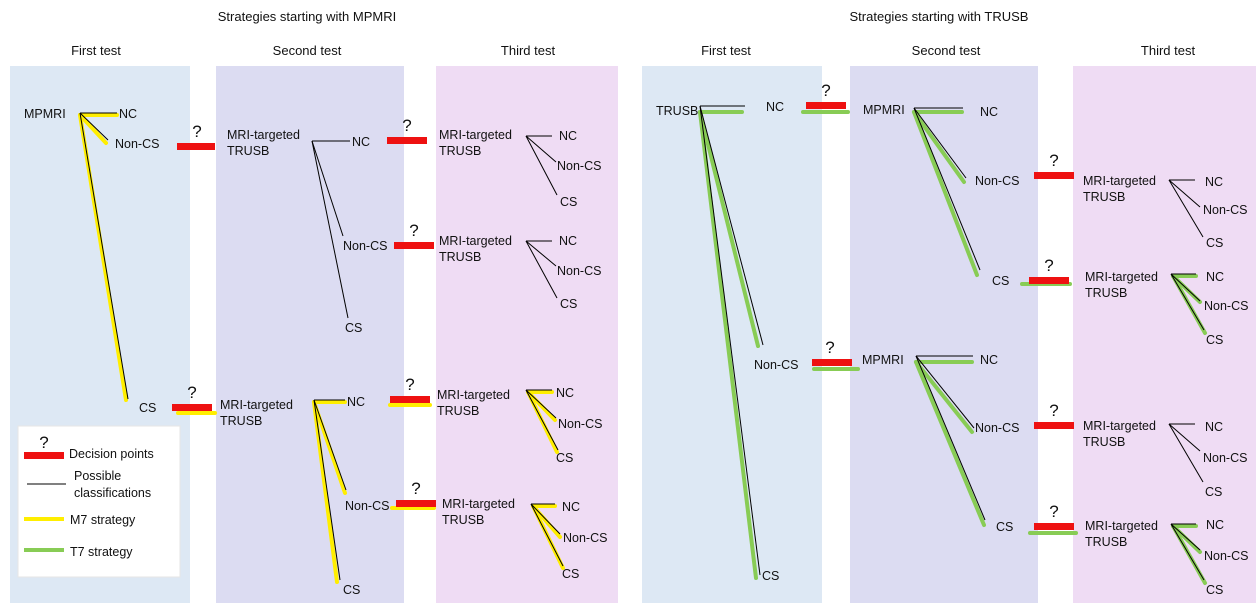 The height and width of the screenshot is (603, 1256). Describe the element at coordinates (1164, 334) in the screenshot. I see `col-third-test-right` at that location.